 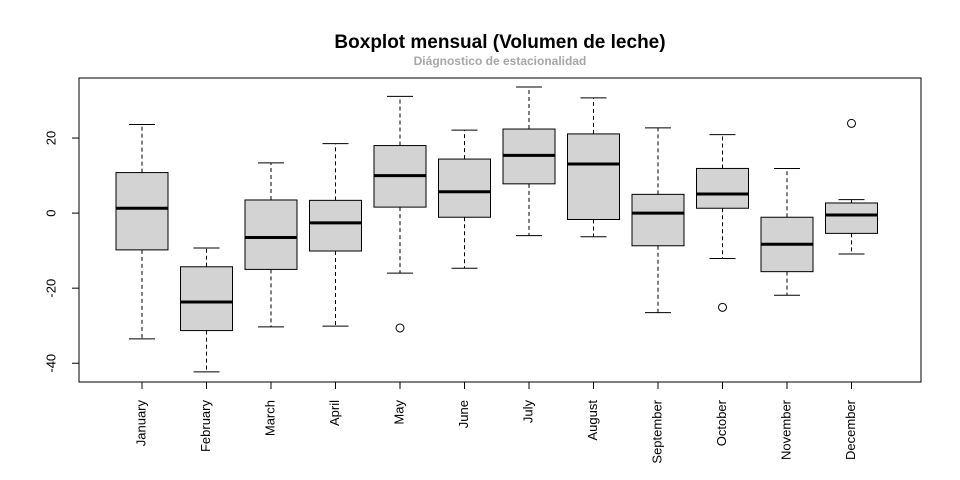 What do you see at coordinates (851, 218) in the screenshot?
I see `iqr-box-december` at bounding box center [851, 218].